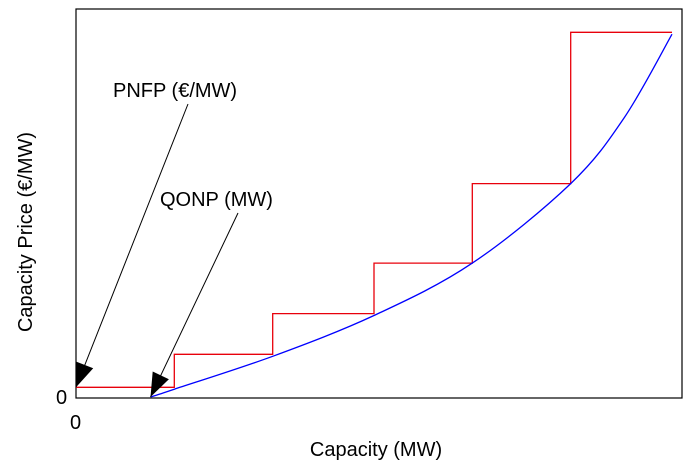 This screenshot has height=468, width=683. Describe the element at coordinates (75, 423) in the screenshot. I see `x-tick-label-0: 0` at that location.